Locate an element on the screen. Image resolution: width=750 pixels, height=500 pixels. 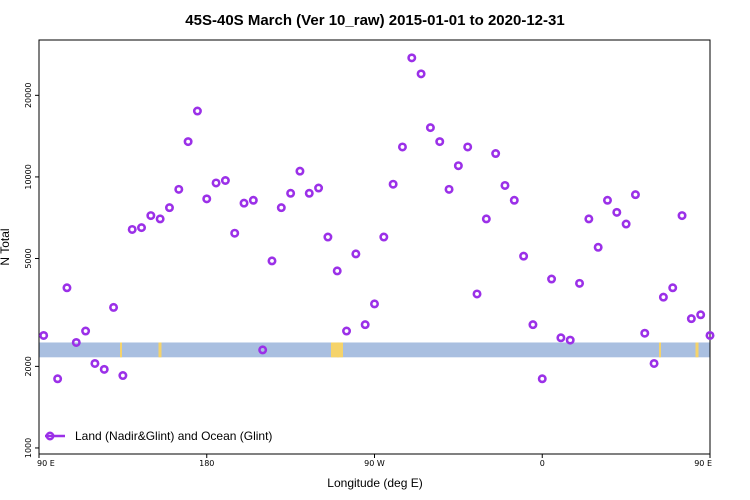
y-tick-label-1: 2000 is located at coordinates (28, 366).